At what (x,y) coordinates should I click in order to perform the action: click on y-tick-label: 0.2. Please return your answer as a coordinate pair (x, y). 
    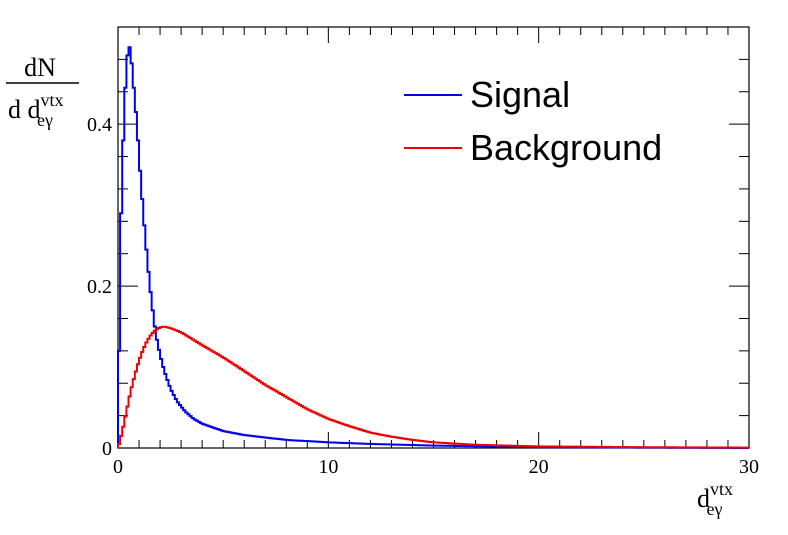
    Looking at the image, I should click on (99, 287).